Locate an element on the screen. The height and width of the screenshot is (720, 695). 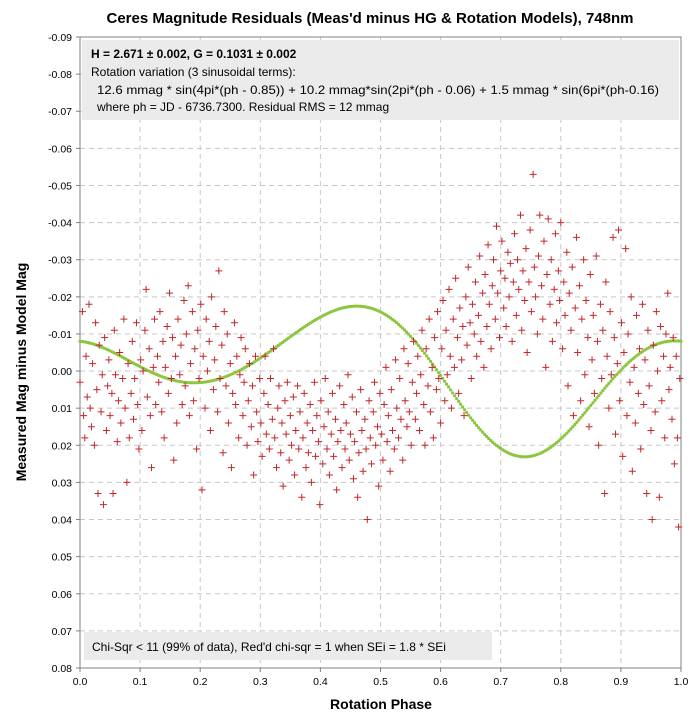
x-tick-label: 0.4 is located at coordinates (320, 682).